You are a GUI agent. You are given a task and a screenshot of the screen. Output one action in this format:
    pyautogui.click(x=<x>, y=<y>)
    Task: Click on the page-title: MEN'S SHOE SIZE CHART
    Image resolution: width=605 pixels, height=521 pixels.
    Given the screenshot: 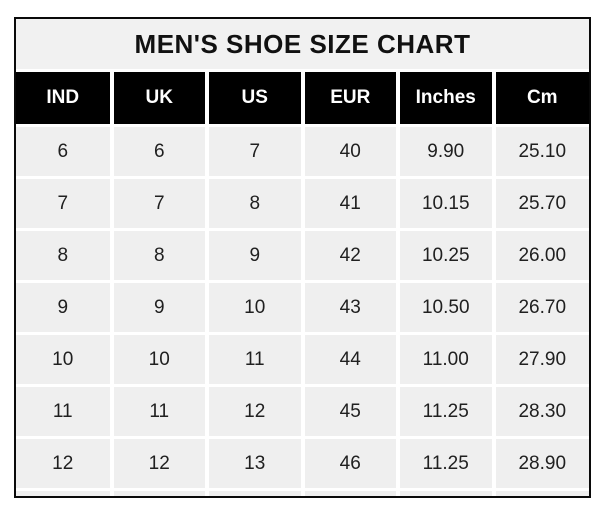 What is the action you would take?
    pyautogui.click(x=302, y=45)
    